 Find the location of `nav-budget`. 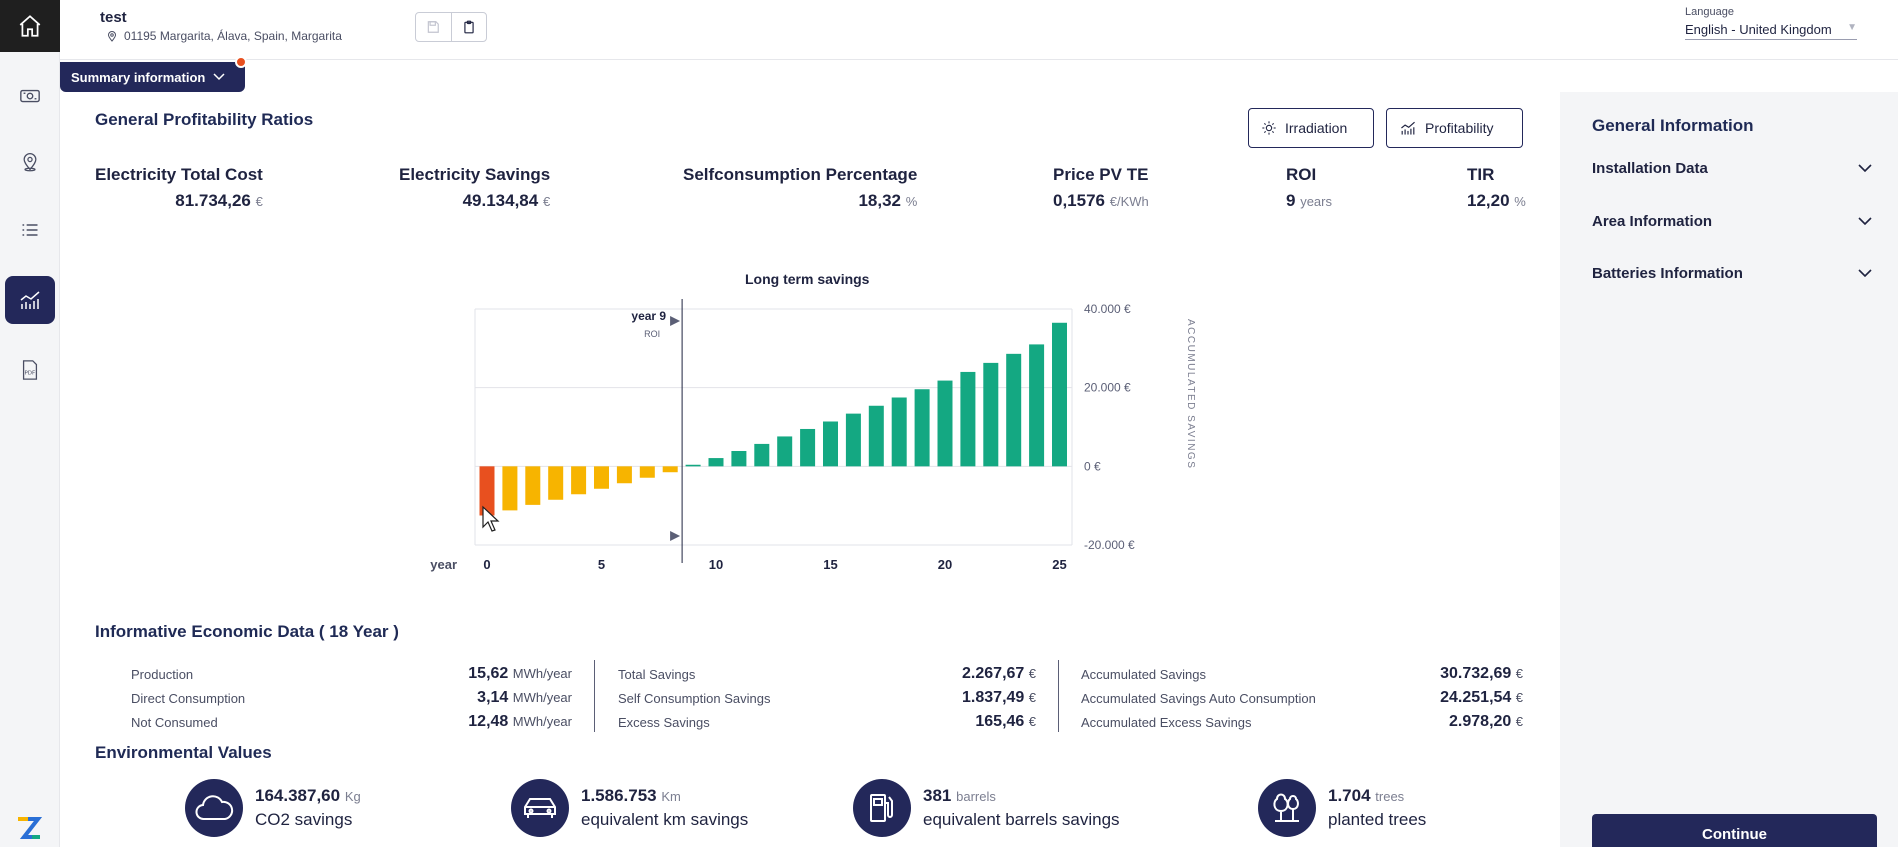

nav-budget is located at coordinates (30, 96).